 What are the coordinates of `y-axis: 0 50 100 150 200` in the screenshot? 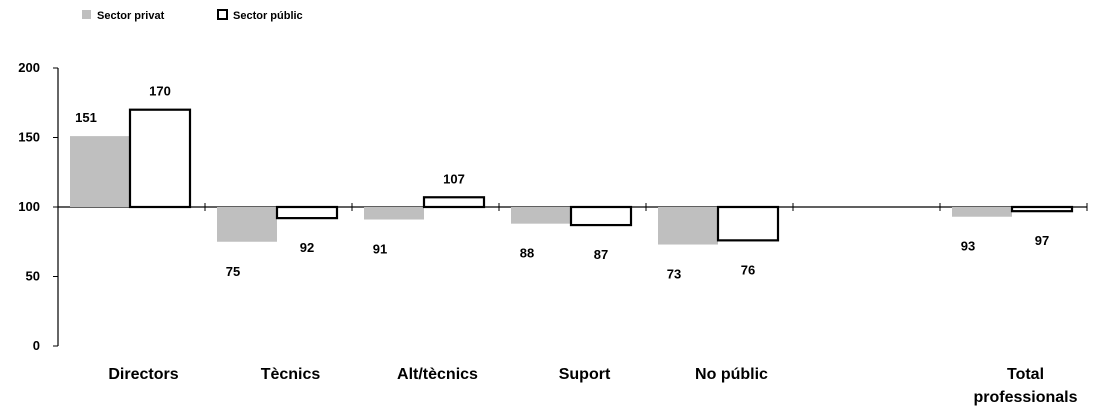 It's located at (38, 206).